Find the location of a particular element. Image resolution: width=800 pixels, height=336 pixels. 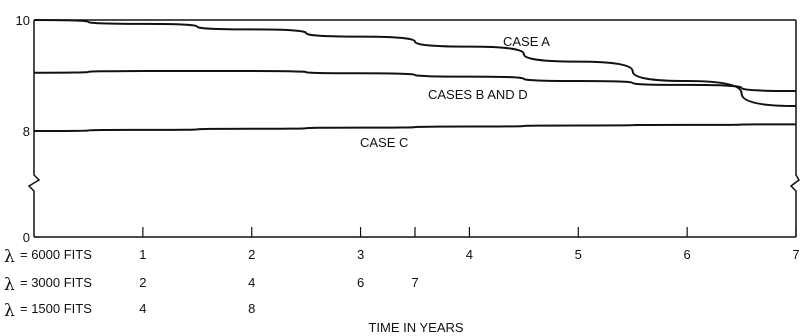

series-label: CASE A is located at coordinates (526, 41).